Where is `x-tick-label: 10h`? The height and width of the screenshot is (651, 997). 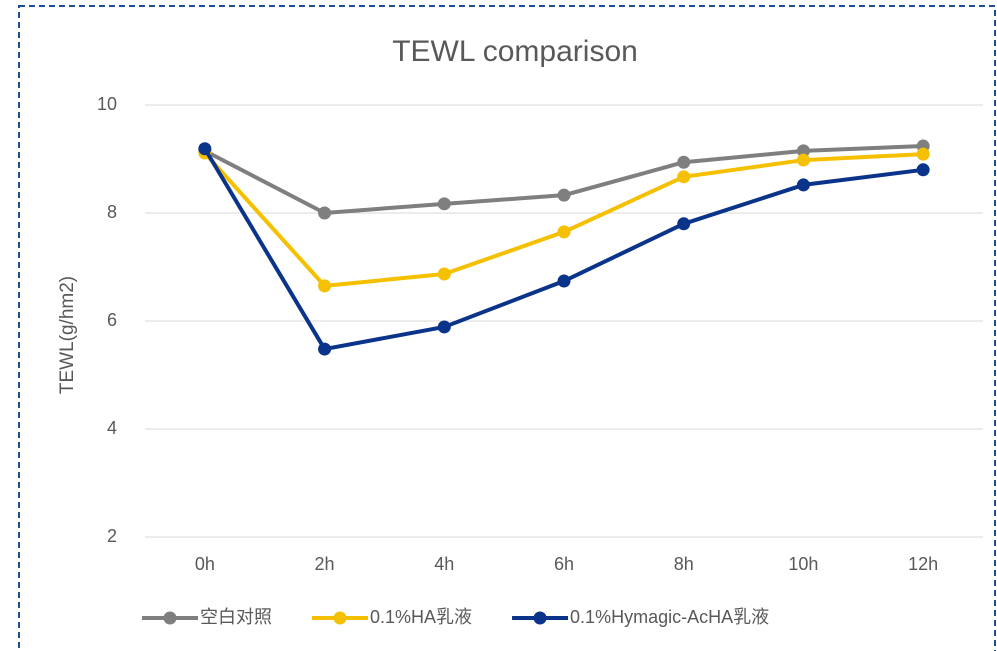
x-tick-label: 10h is located at coordinates (803, 564).